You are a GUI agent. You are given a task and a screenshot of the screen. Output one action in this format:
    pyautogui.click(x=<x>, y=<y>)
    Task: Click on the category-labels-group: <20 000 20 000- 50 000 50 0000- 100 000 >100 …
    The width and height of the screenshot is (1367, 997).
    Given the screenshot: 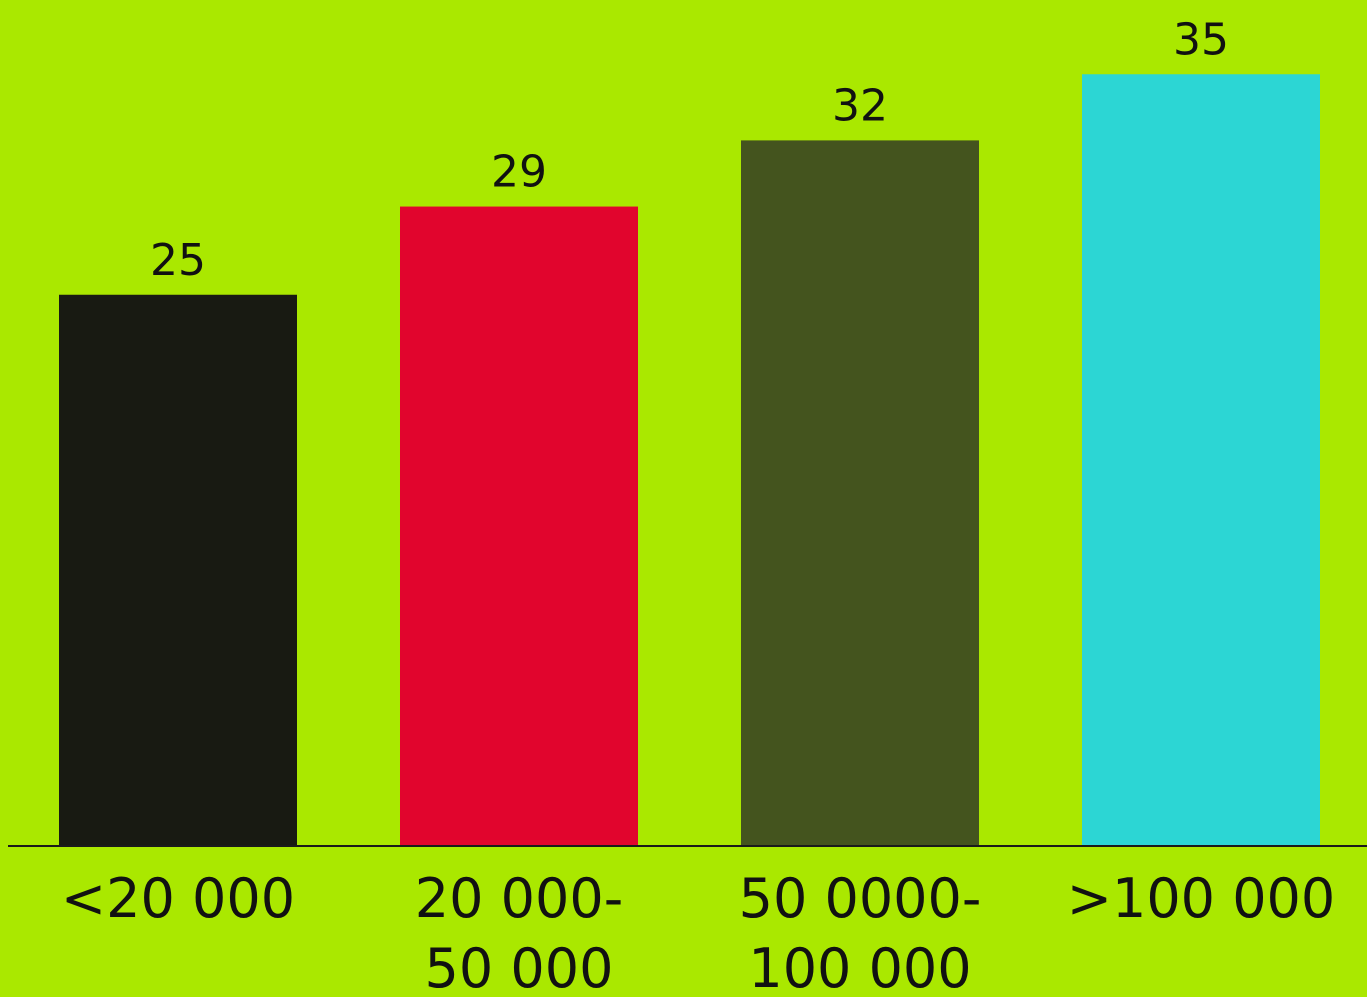 What is the action you would take?
    pyautogui.click(x=698, y=932)
    